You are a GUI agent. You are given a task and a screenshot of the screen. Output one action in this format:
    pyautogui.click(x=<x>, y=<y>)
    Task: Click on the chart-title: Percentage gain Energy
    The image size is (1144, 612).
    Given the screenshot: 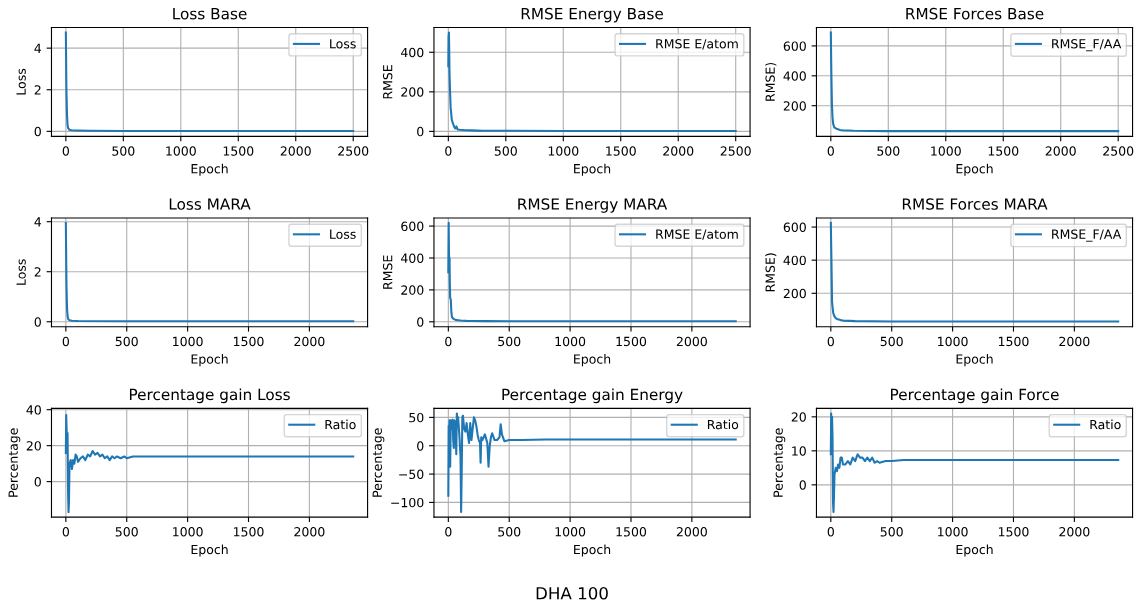 What is the action you would take?
    pyautogui.click(x=592, y=396)
    